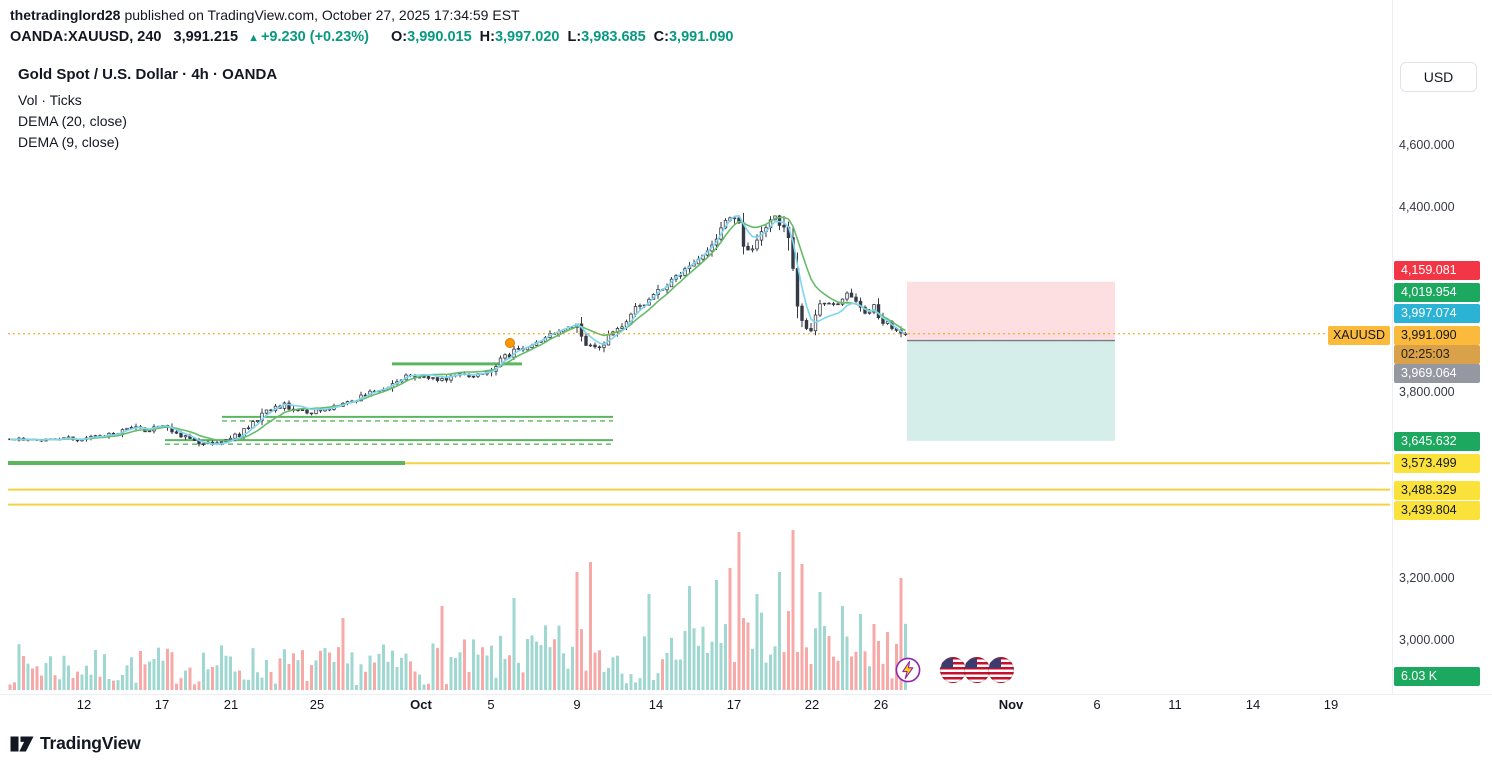 The height and width of the screenshot is (768, 1492). Describe the element at coordinates (1437, 354) in the screenshot. I see `countdown-badge: 02:25:03` at that location.